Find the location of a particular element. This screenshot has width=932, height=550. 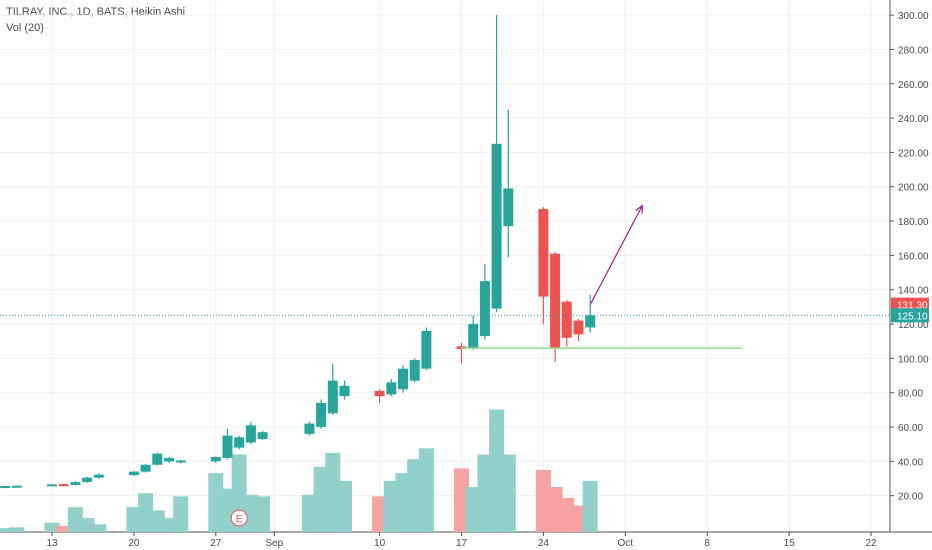

last-price-marker-label: 125.10 is located at coordinates (912, 316).